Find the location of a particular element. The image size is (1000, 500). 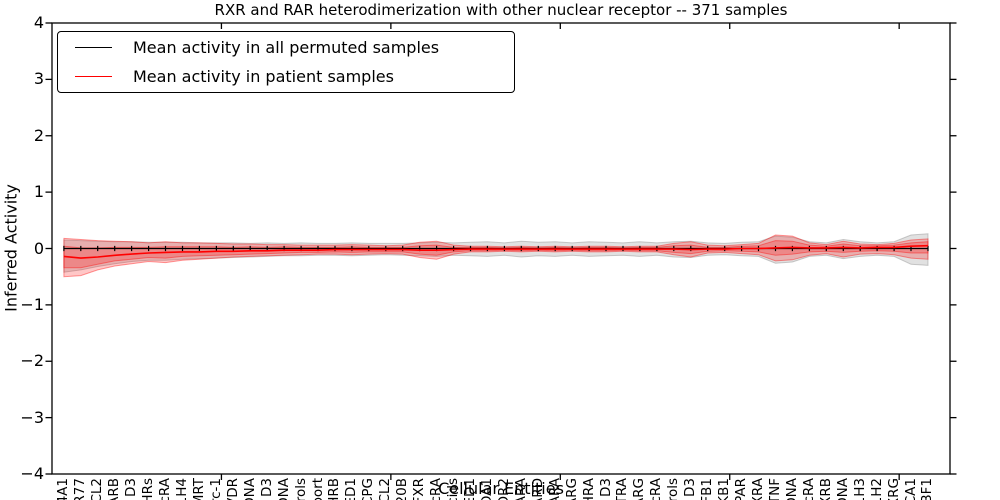

x-axis-label: Cellular Entities is located at coordinates (501, 488).